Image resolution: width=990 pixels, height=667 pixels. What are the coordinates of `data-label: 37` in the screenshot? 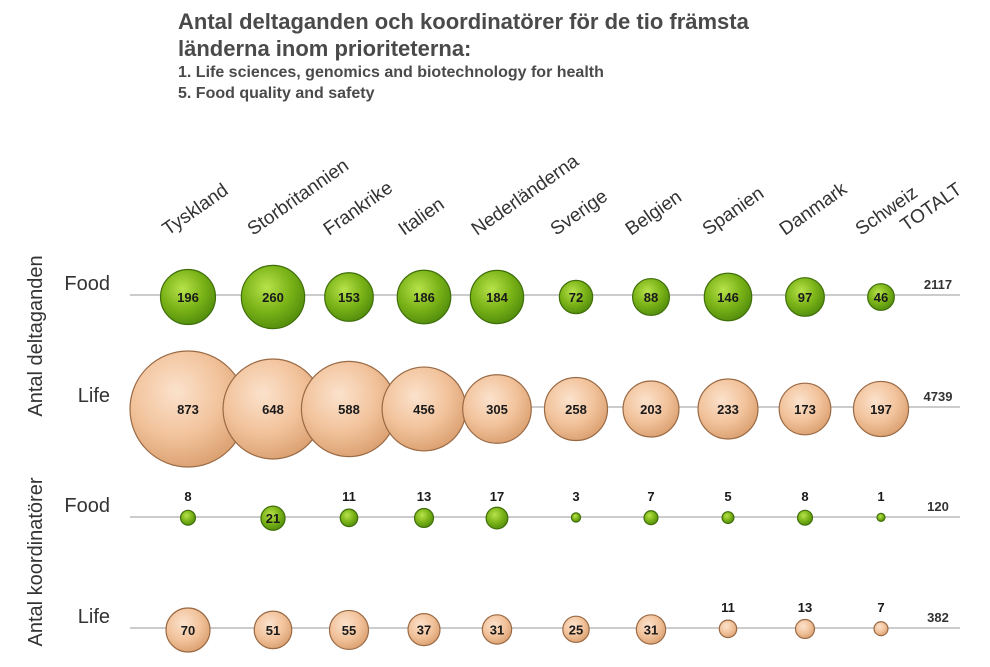 It's located at (424, 630).